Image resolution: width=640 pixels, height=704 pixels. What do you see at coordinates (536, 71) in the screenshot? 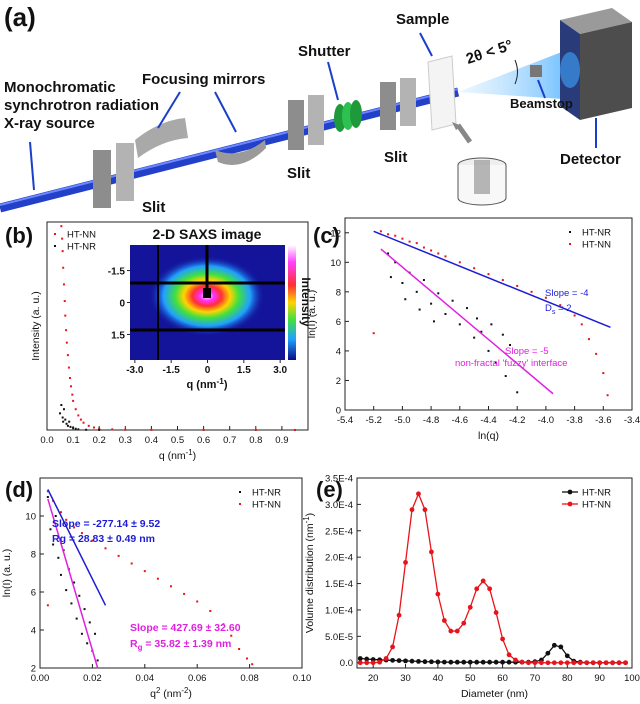
I see `beamstop` at bounding box center [536, 71].